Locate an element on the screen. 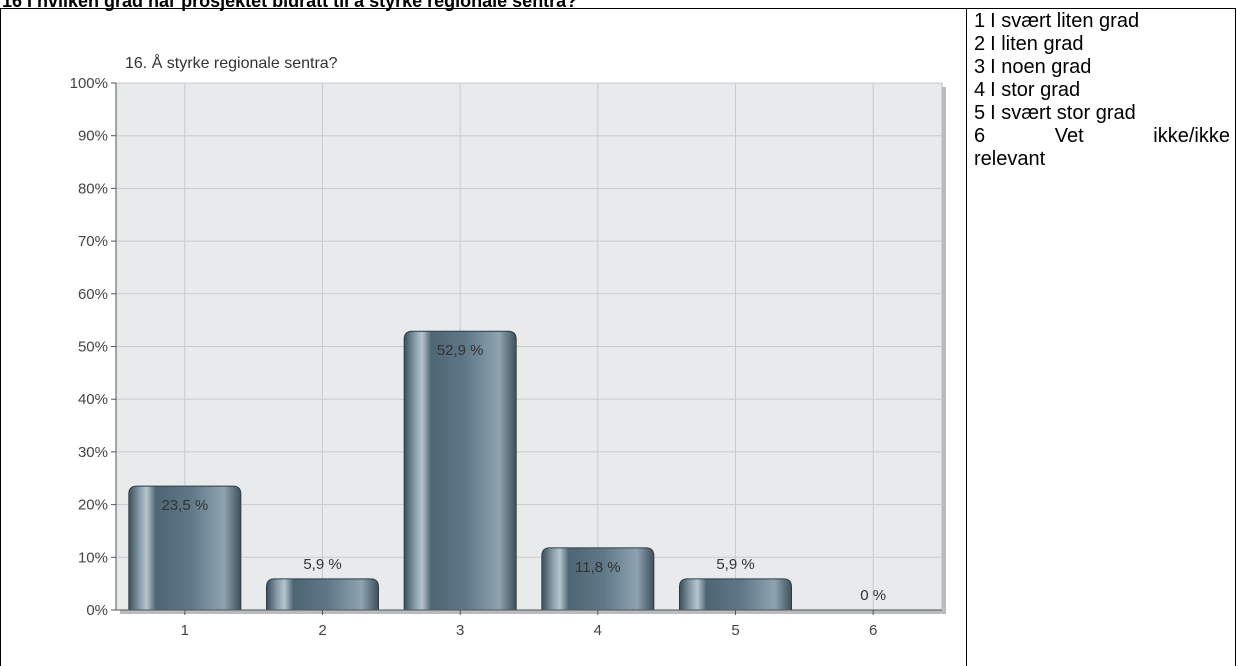 This screenshot has width=1237, height=666. legend-text: I stor grad is located at coordinates (1035, 90).